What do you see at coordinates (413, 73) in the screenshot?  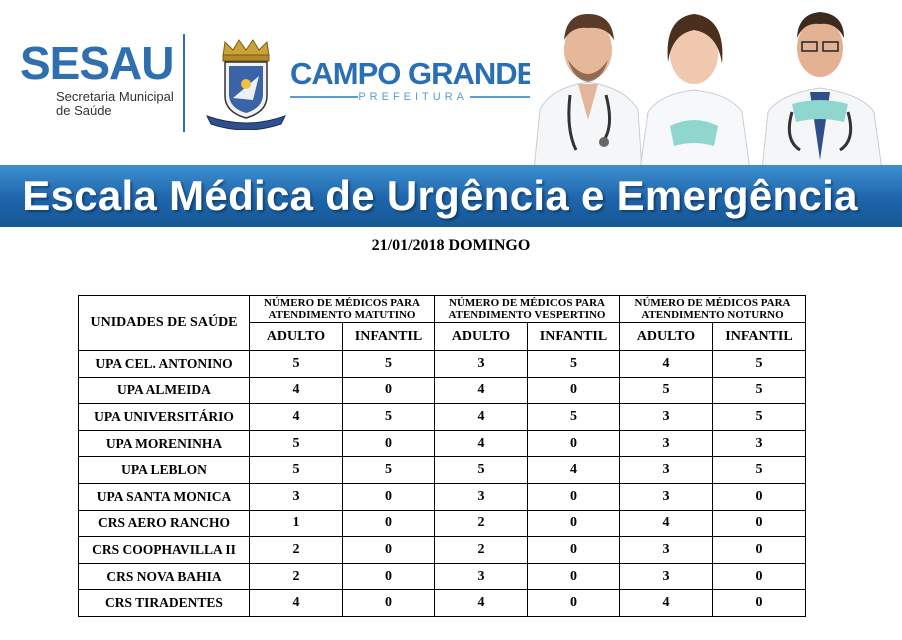 I see `city-name: CAMPO GRANDE` at bounding box center [413, 73].